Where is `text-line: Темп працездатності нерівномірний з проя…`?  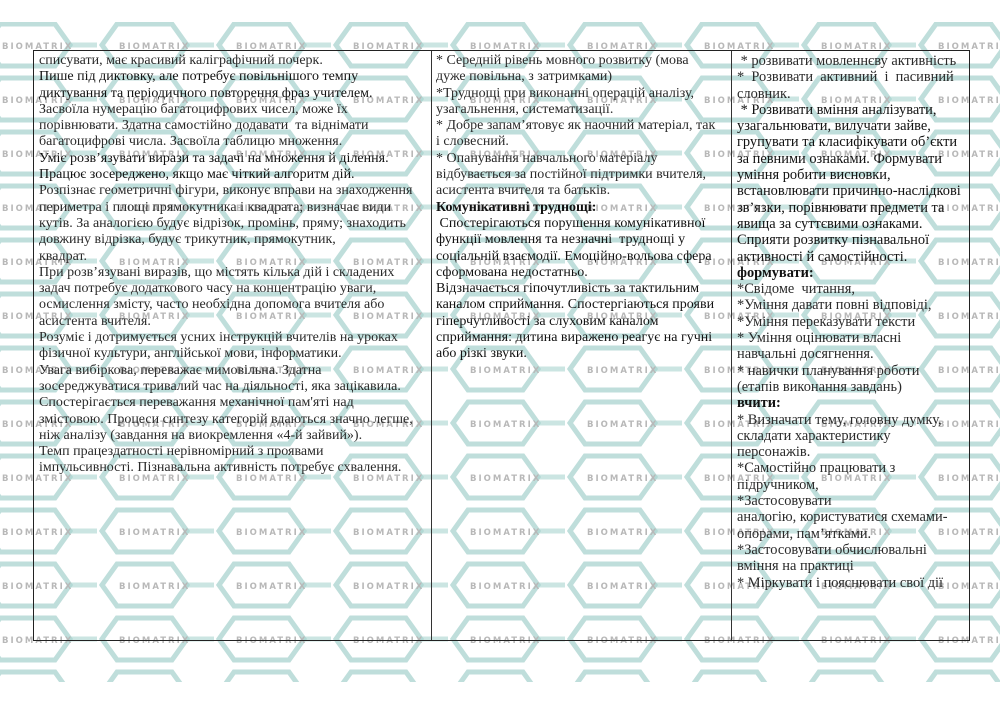
text-line: Темп працездатності нерівномірний з проя… is located at coordinates (181, 452).